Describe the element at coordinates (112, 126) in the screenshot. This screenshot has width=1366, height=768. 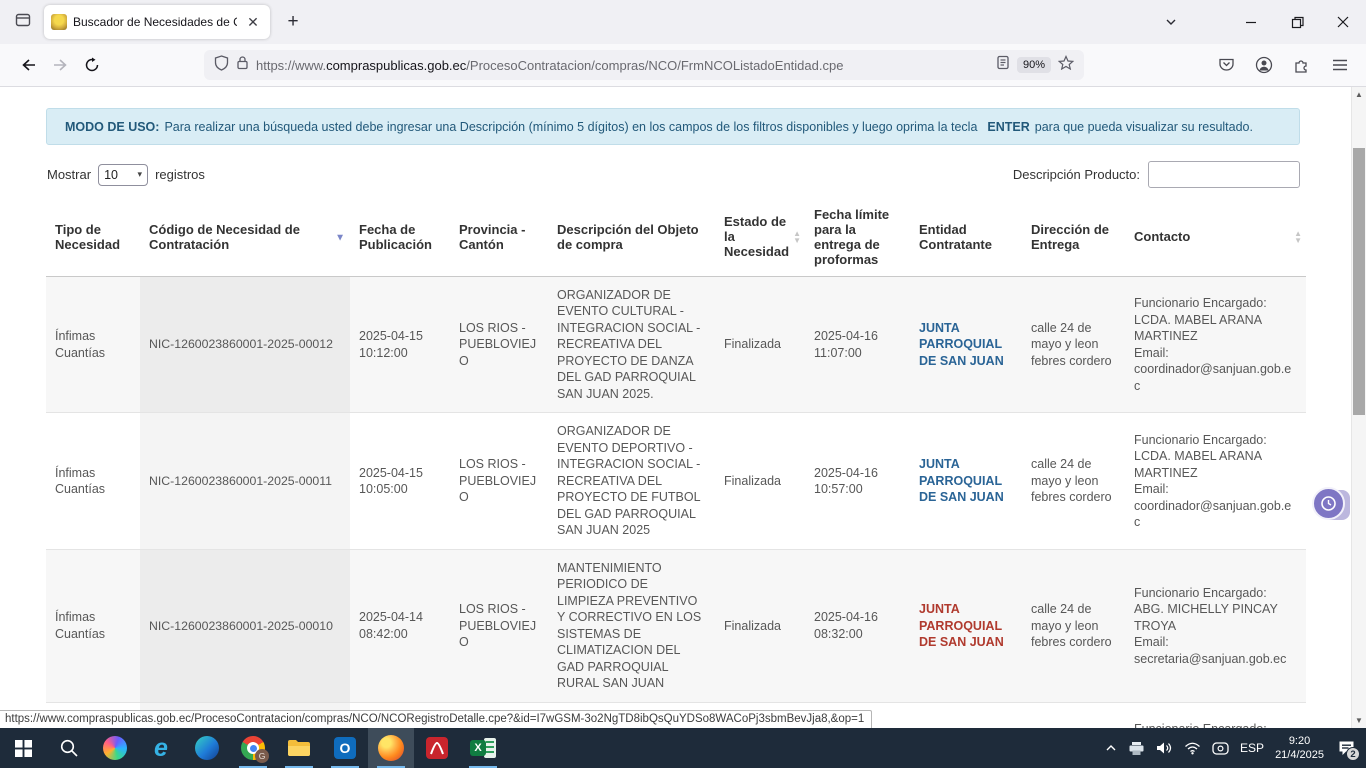
I see `banner-label: MODO DE USO:` at that location.